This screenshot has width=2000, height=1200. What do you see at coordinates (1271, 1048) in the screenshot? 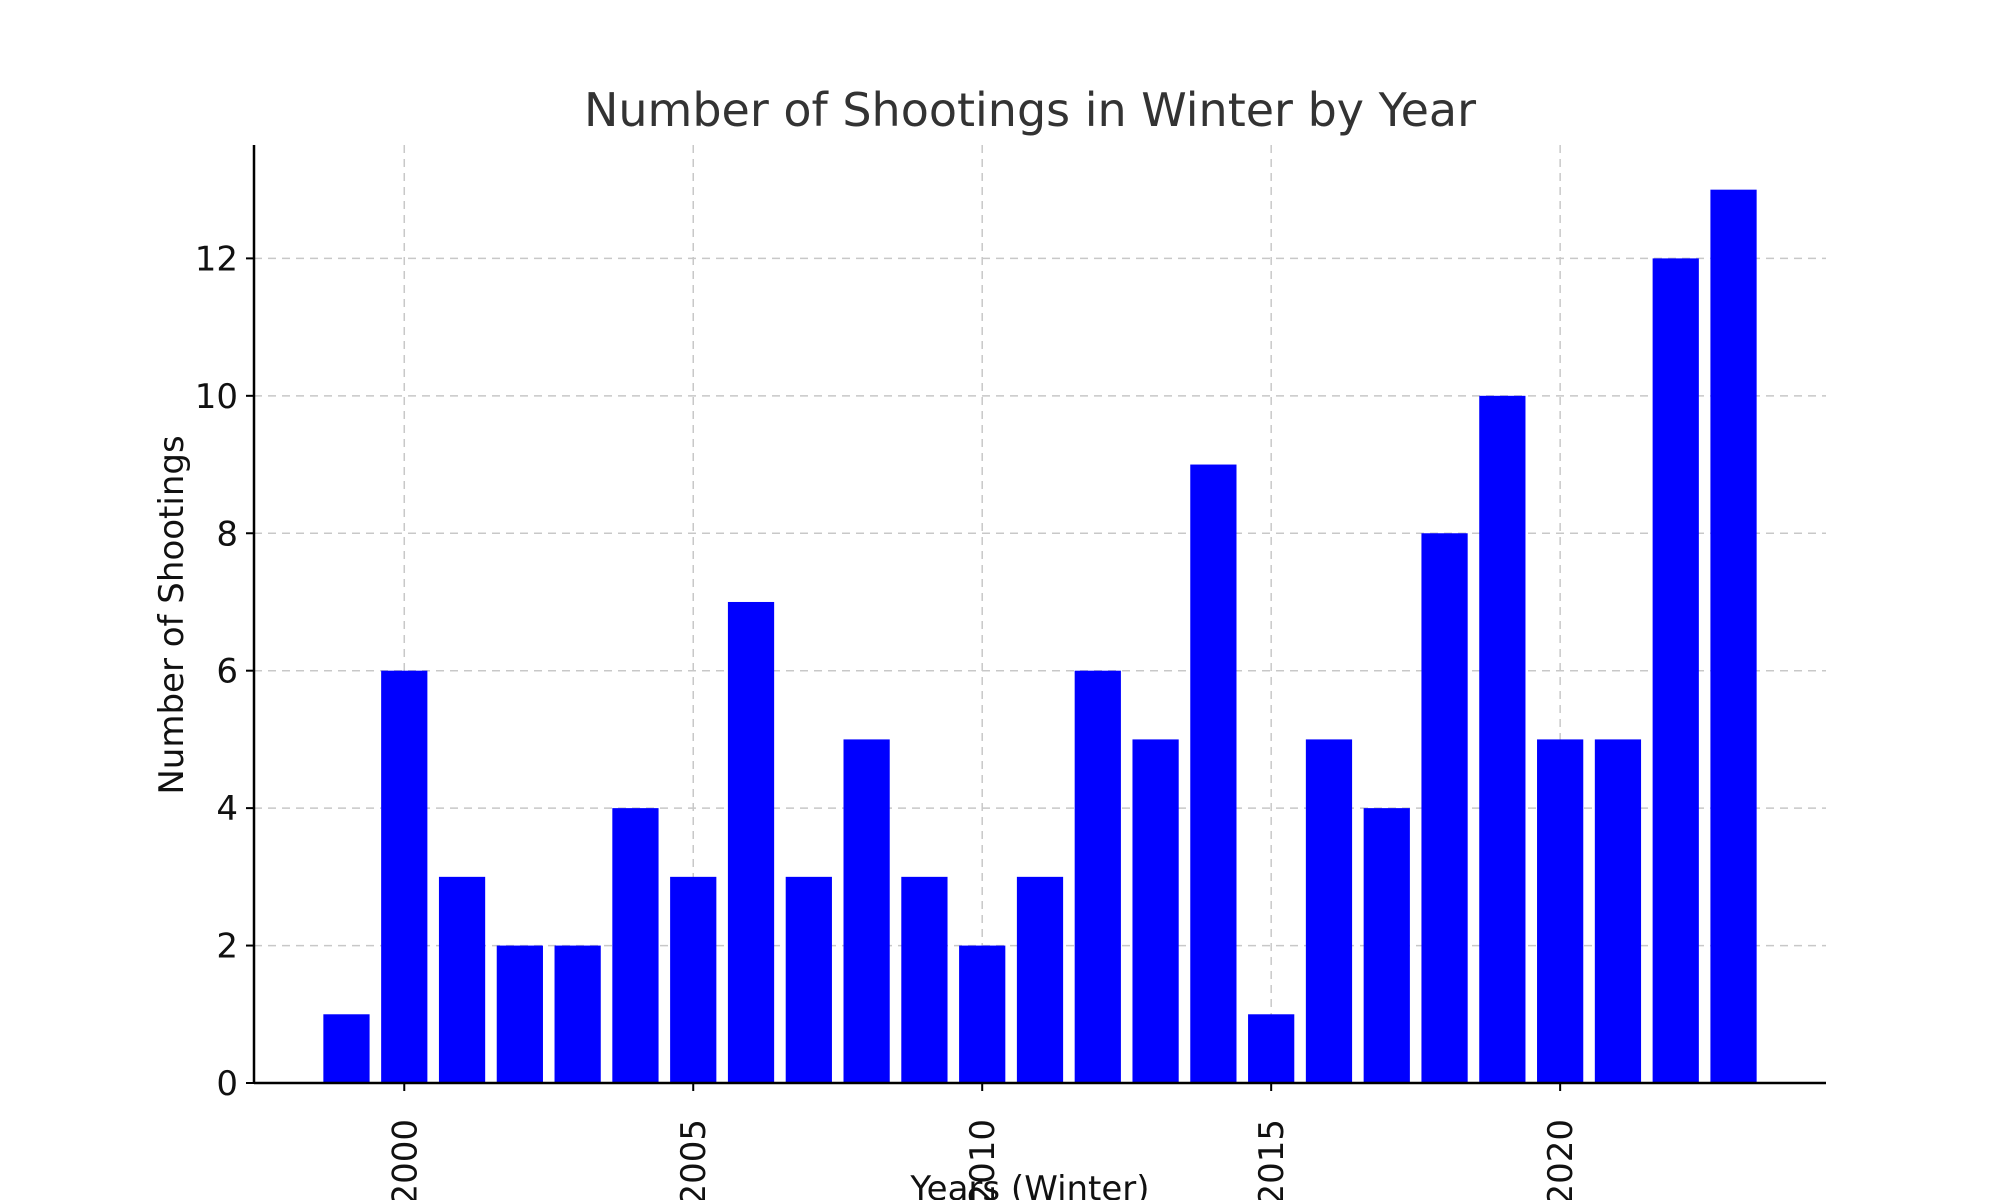
I see `bar-2015` at bounding box center [1271, 1048].